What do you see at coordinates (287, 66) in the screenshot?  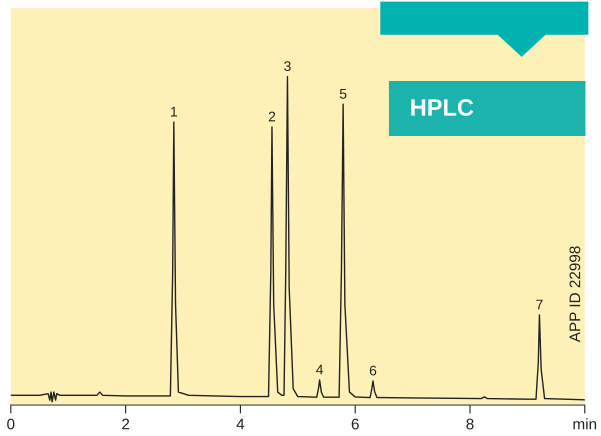 I see `annotation: 3` at bounding box center [287, 66].